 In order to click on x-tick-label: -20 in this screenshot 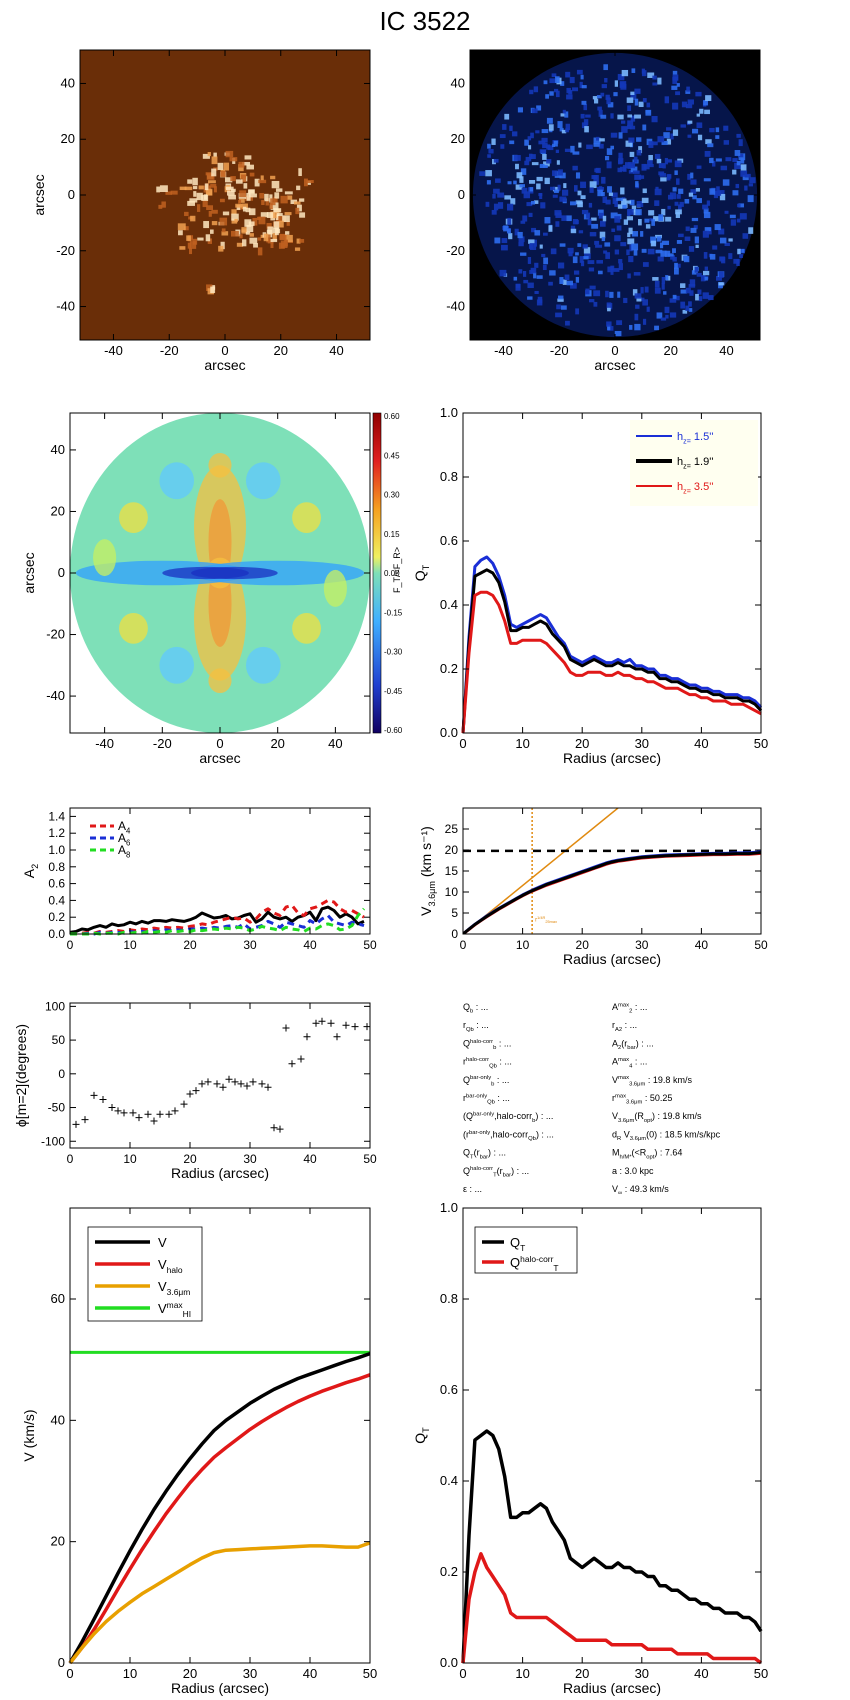, I will do `click(169, 350)`.